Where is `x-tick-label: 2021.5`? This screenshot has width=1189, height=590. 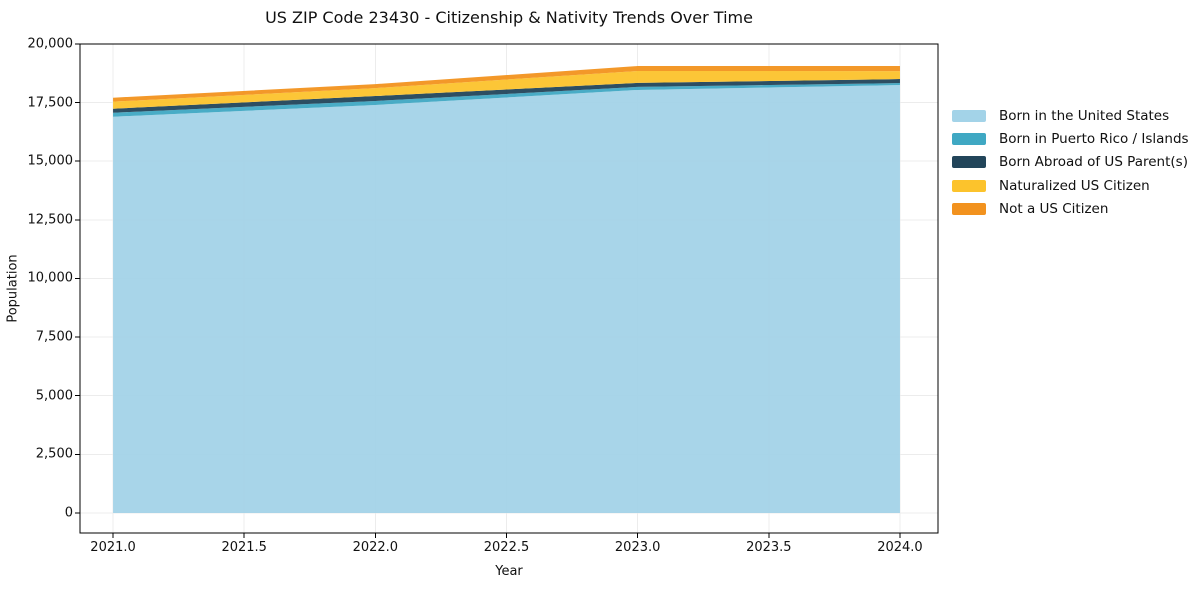 x-tick-label: 2021.5 is located at coordinates (244, 547).